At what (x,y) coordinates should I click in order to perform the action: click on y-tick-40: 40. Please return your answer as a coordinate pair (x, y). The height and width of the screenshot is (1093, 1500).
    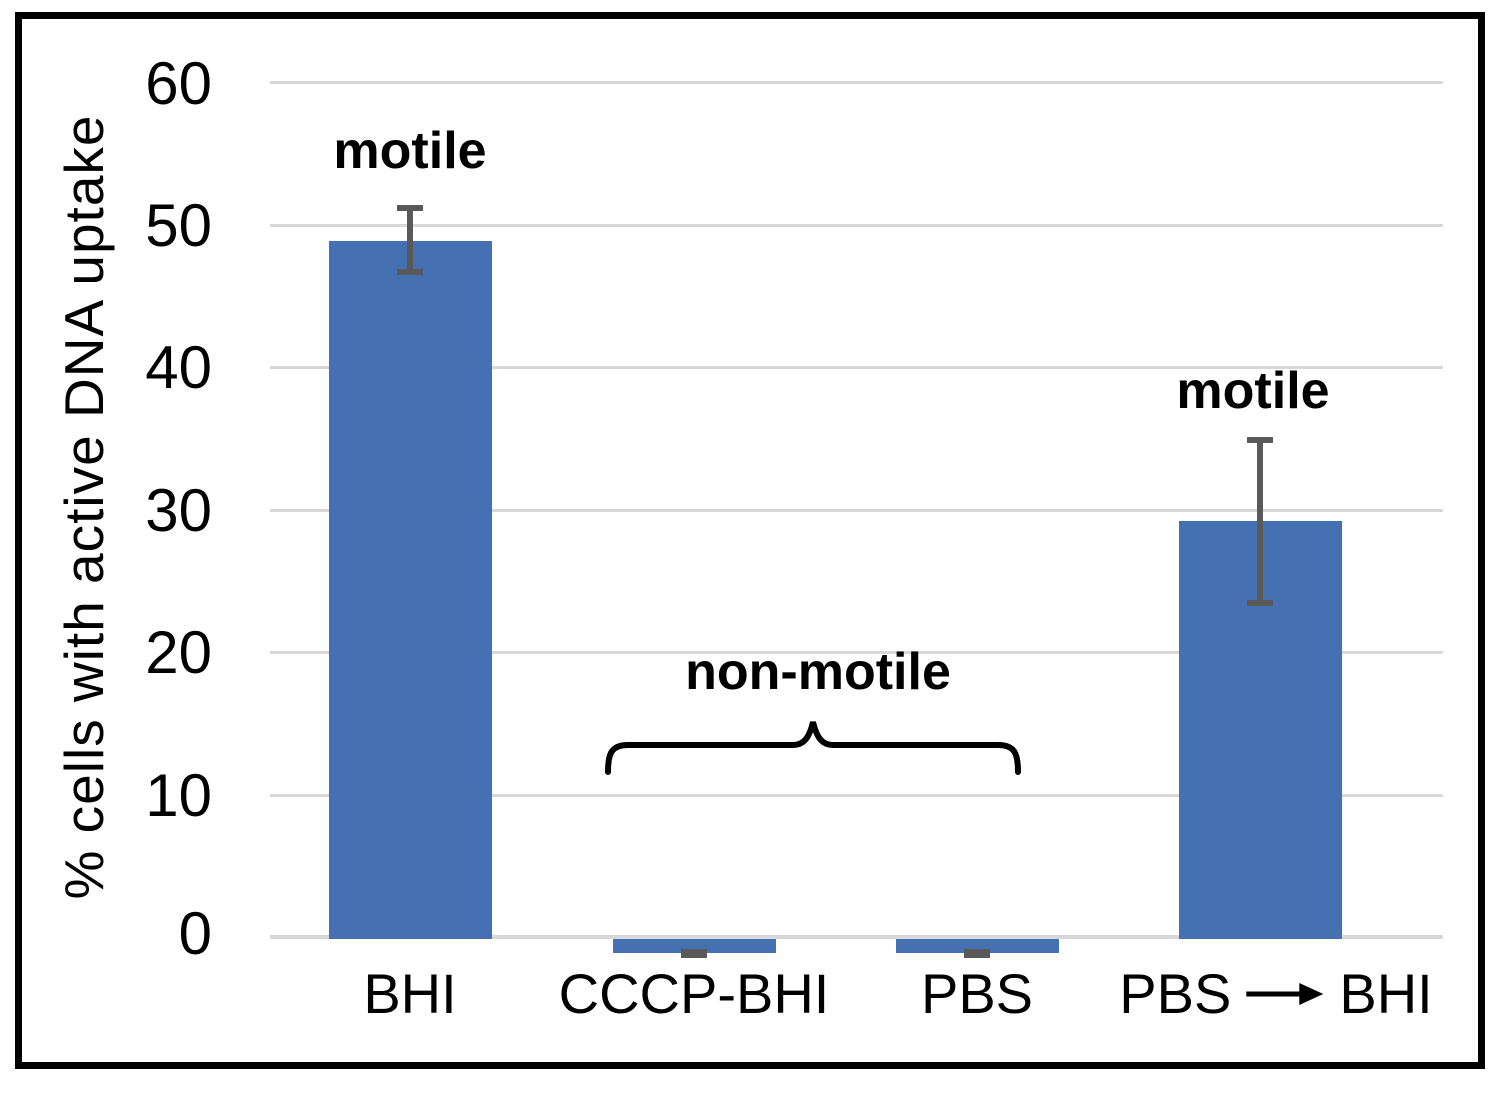
    Looking at the image, I should click on (178, 367).